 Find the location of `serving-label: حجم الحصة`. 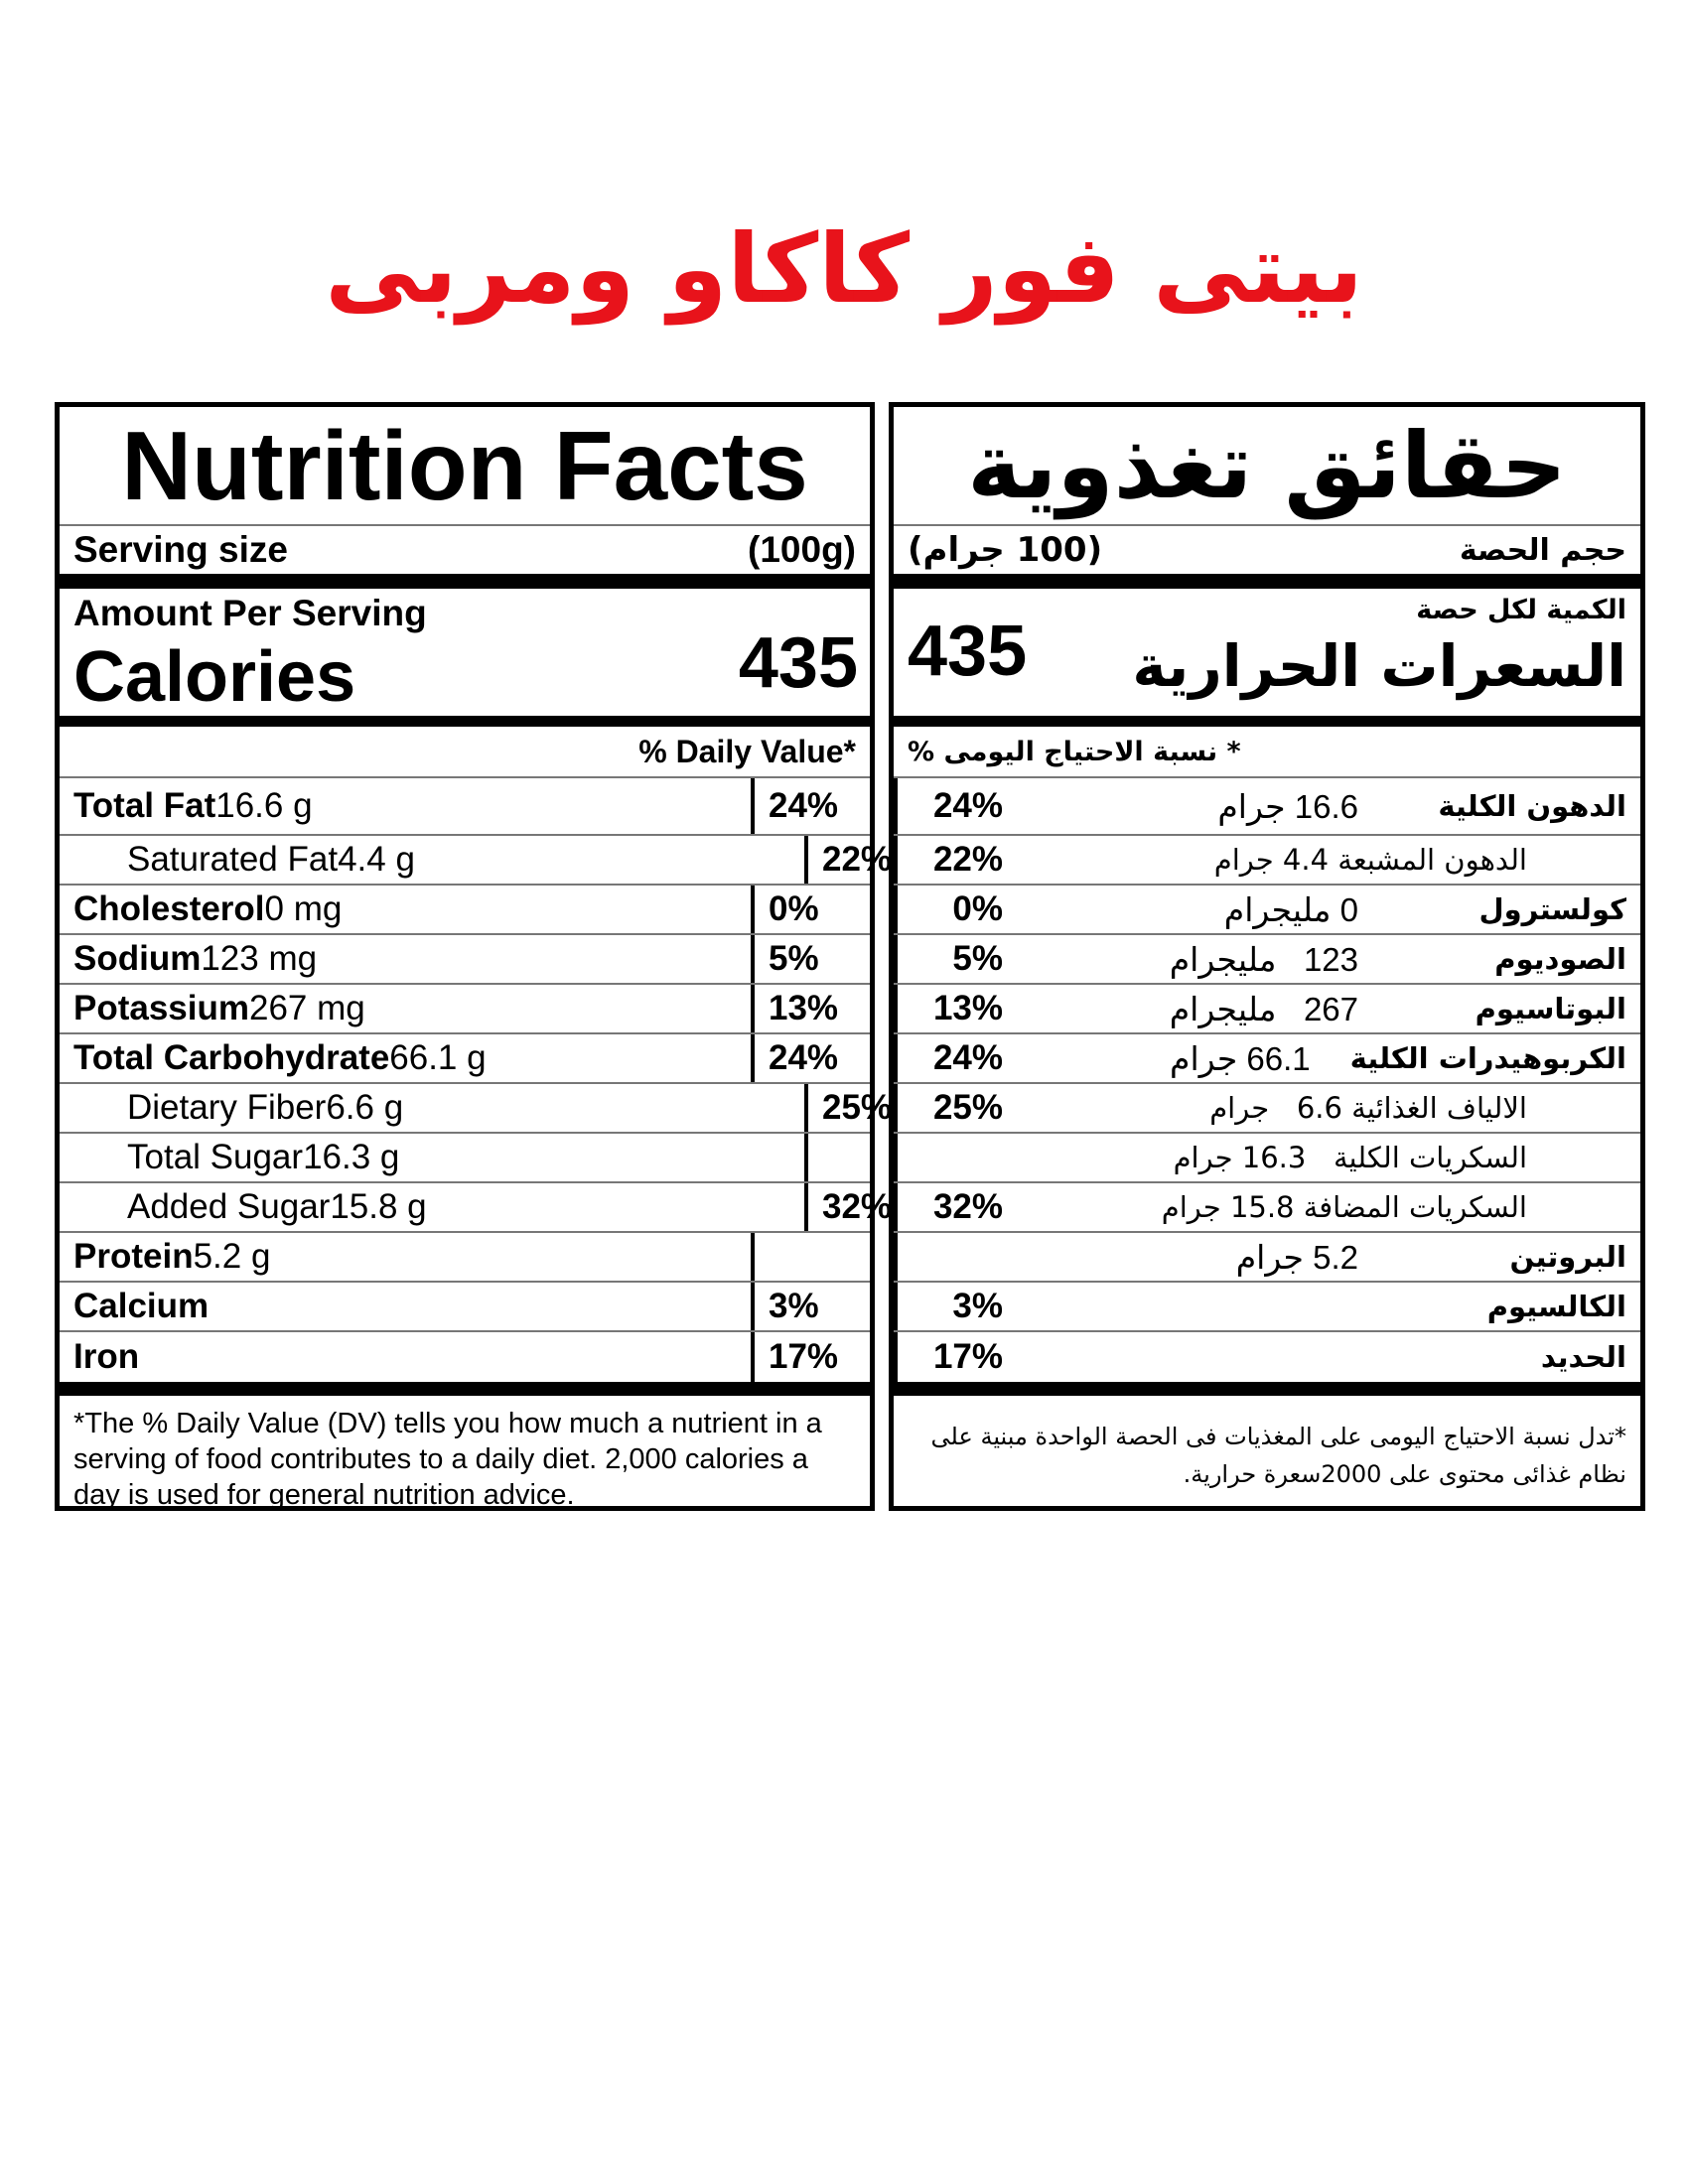

serving-label: حجم الحصة is located at coordinates (1542, 550).